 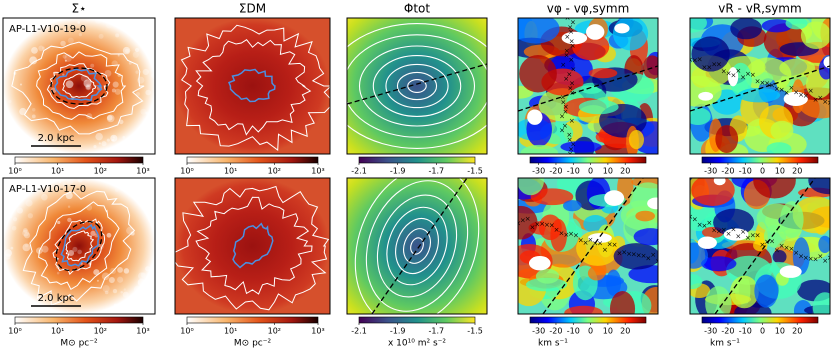 What do you see at coordinates (317, 331) in the screenshot?
I see `colorbar-tick-label: 10³` at bounding box center [317, 331].